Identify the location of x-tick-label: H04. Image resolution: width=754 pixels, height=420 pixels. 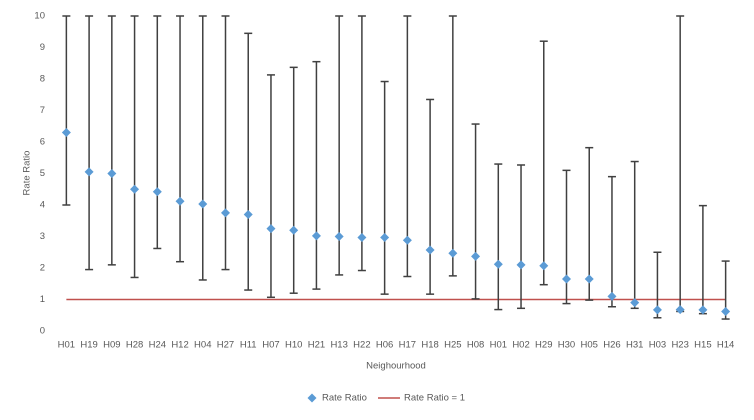
(202, 345).